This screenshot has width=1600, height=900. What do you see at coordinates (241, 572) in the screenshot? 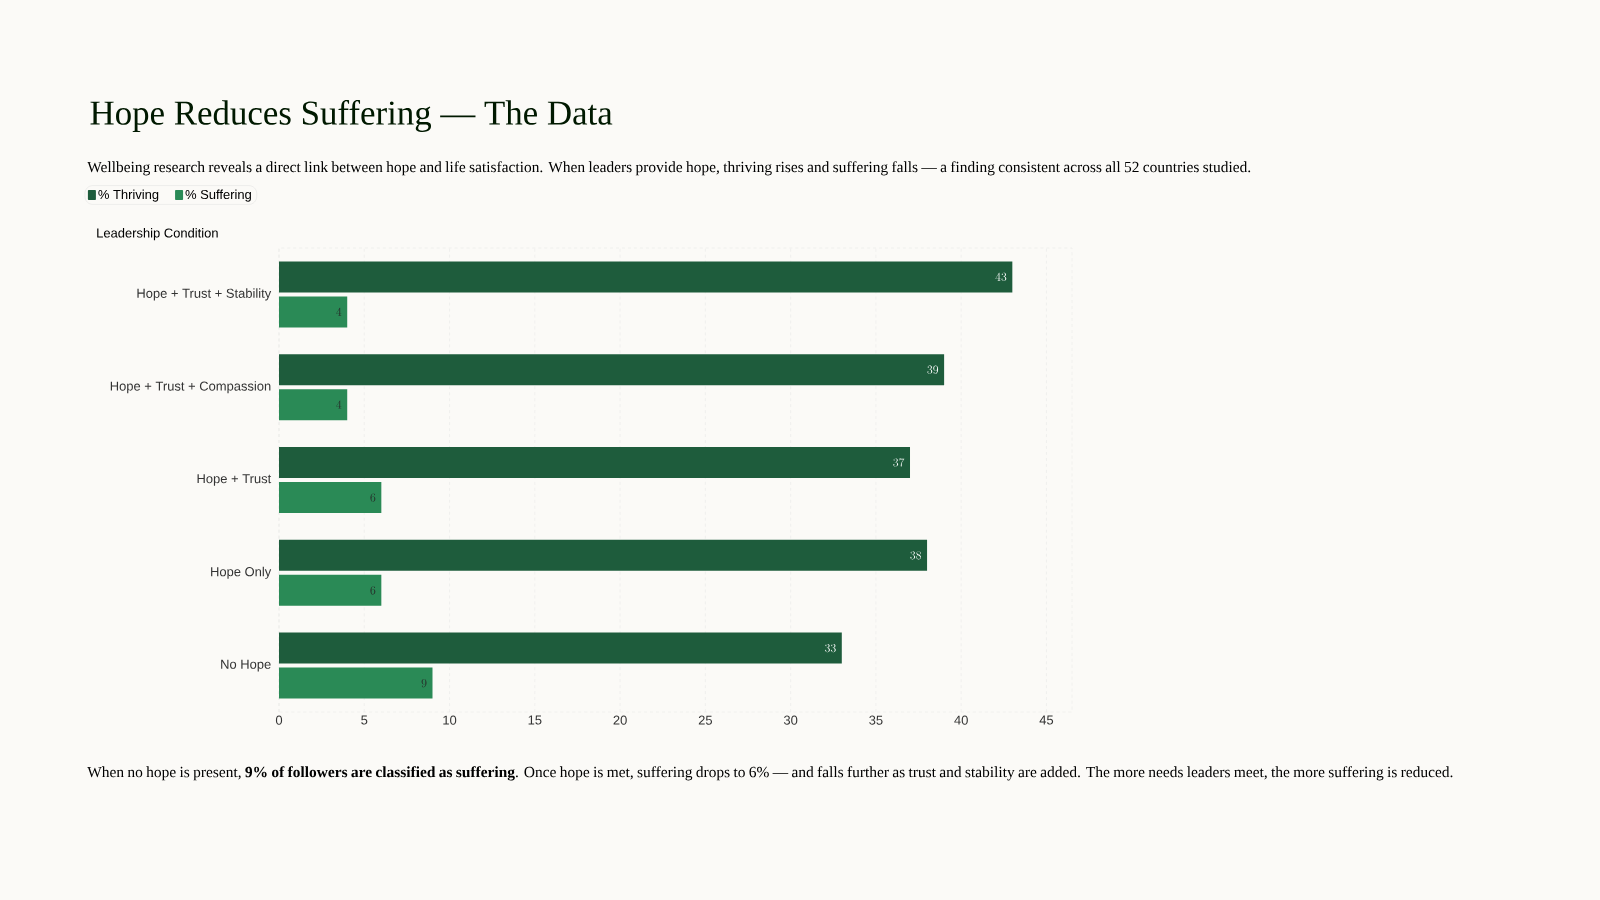
I see `y-tick-label: Hope Only` at bounding box center [241, 572].